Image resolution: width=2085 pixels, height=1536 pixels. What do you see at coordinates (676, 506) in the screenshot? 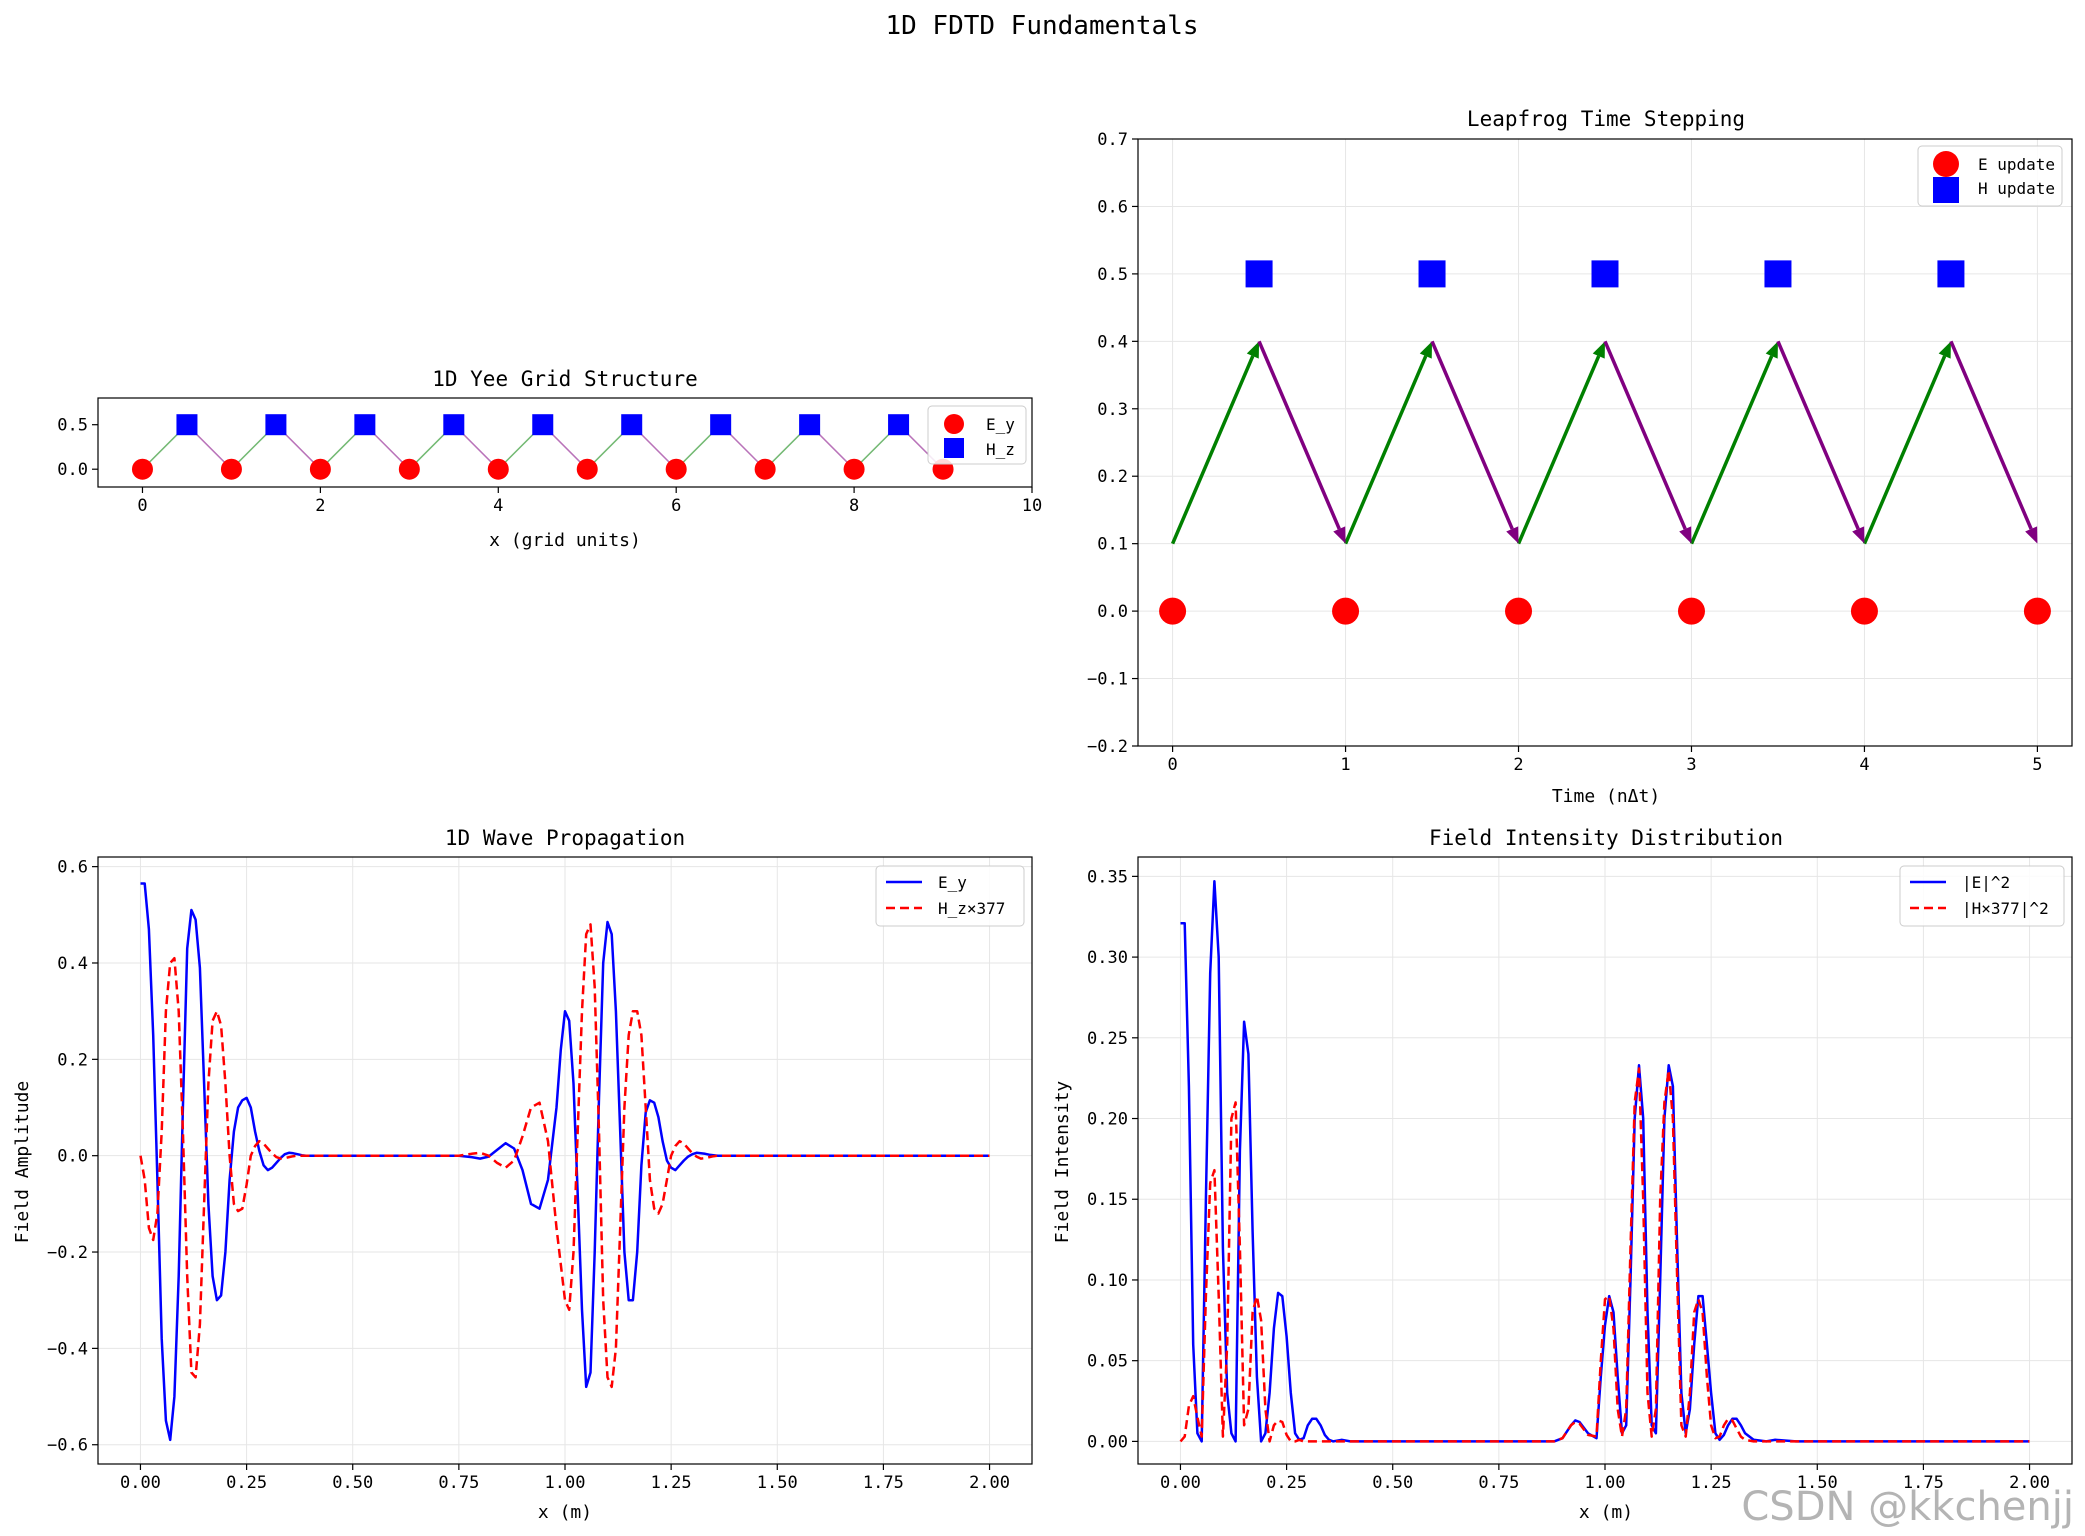
I see `yee-xtick-label: 6` at bounding box center [676, 506].